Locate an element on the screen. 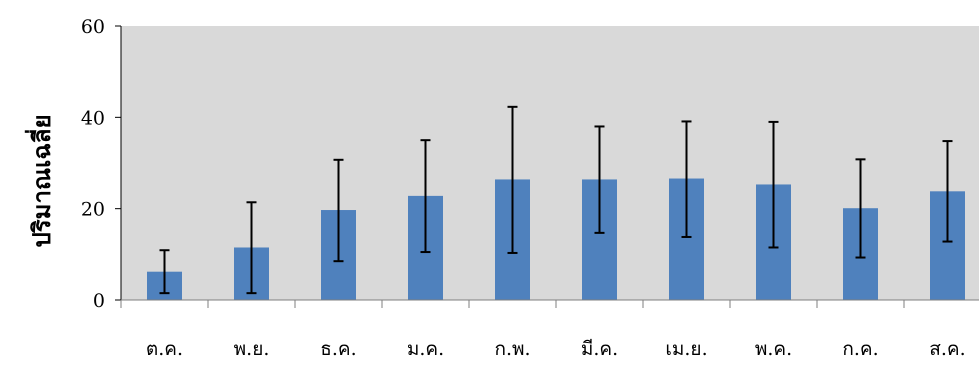 The width and height of the screenshot is (979, 367). x-tick-label: ก.พ. is located at coordinates (512, 349).